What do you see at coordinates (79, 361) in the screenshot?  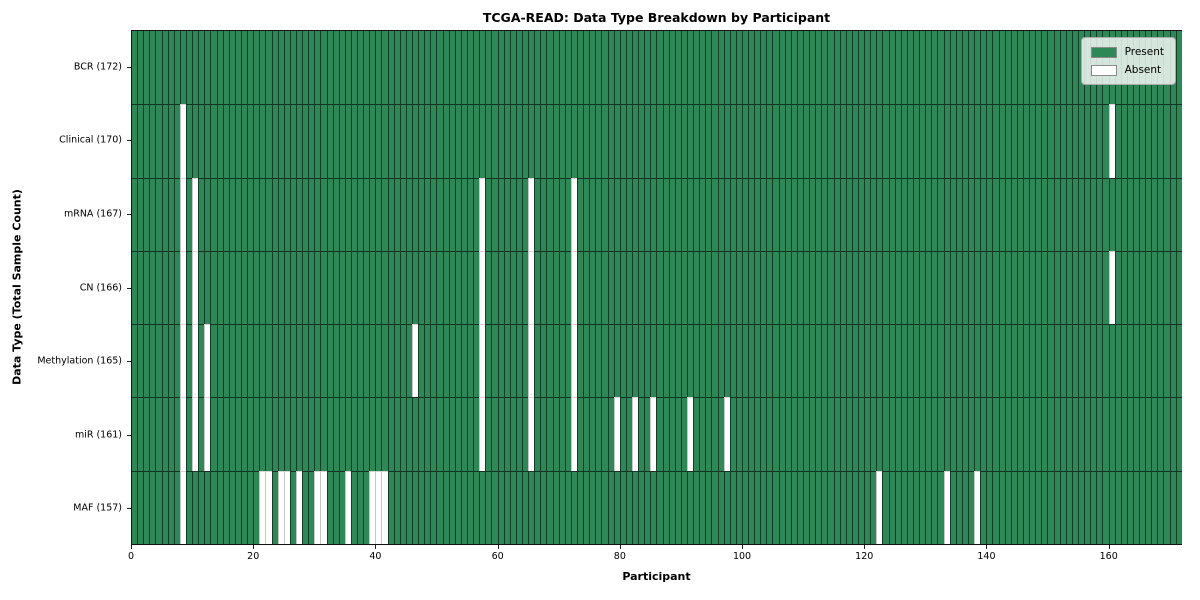 I see `y-tick-label: Methylation (165)` at bounding box center [79, 361].